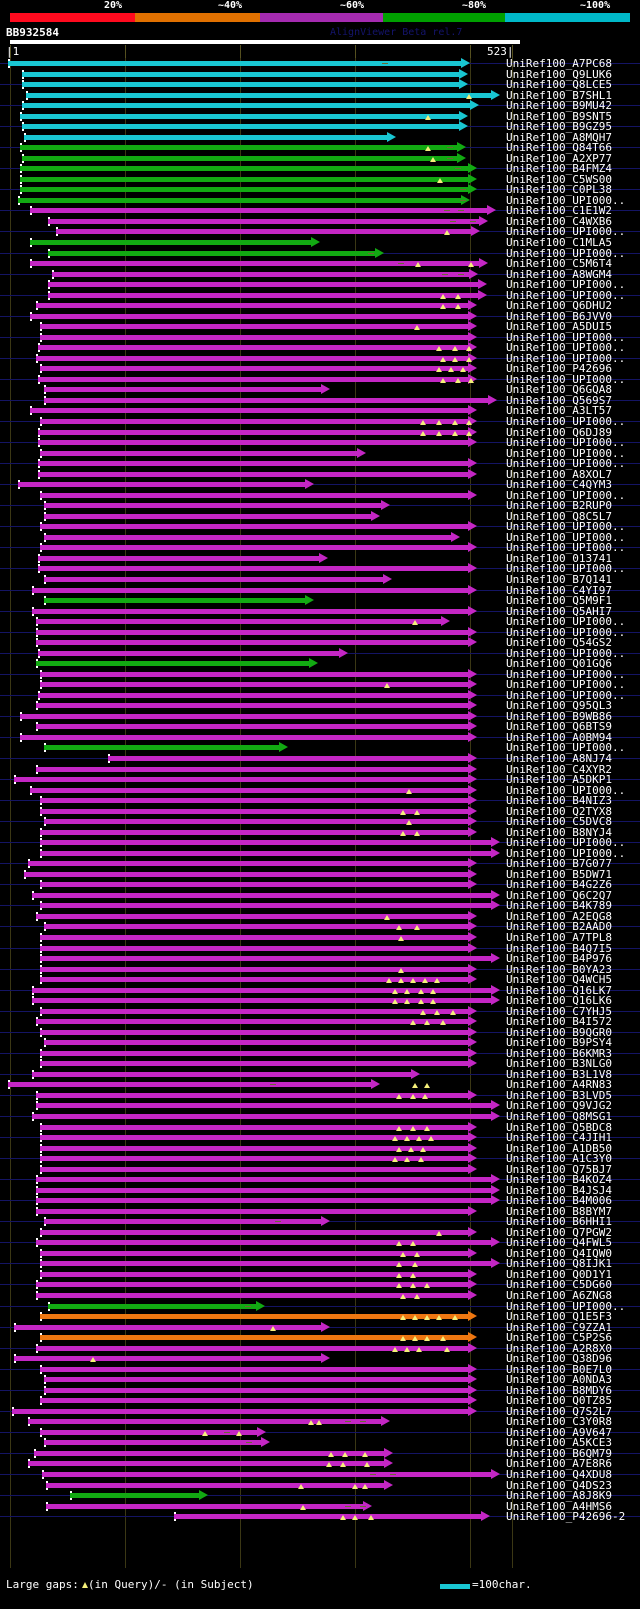 The height and width of the screenshot is (1609, 640). I want to click on table-row: UniRef100_A8MQH7, so click(320, 137).